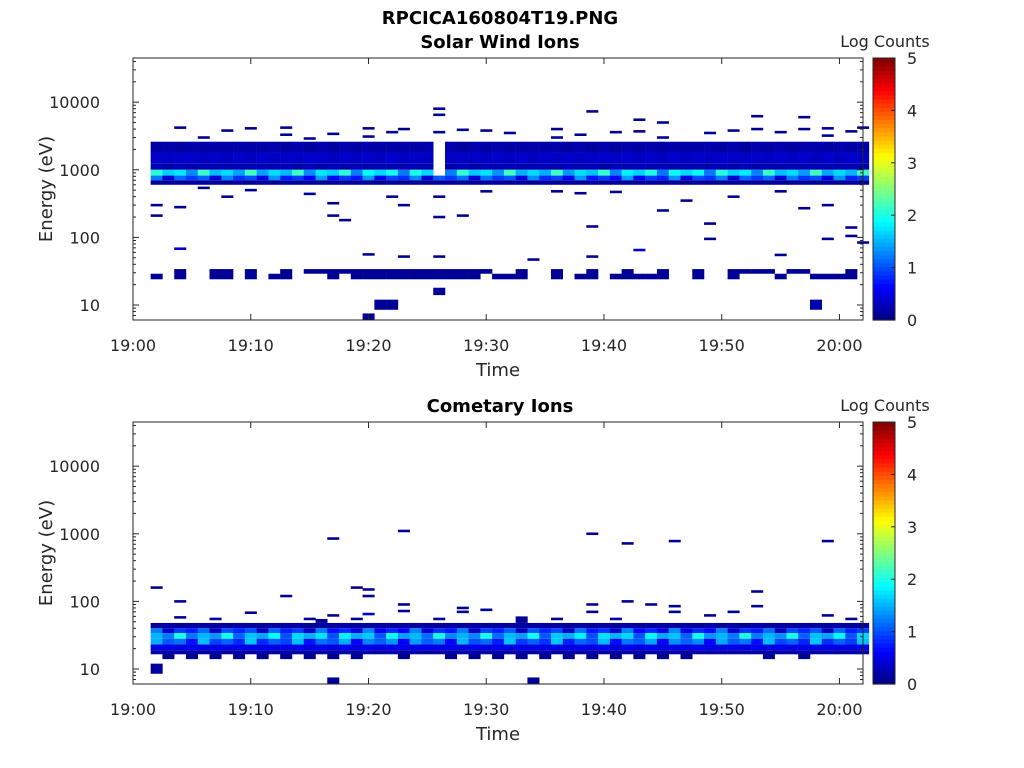 This screenshot has width=1024, height=768. What do you see at coordinates (500, 18) in the screenshot?
I see `figure-title: RPCICA160804T19.PNG` at bounding box center [500, 18].